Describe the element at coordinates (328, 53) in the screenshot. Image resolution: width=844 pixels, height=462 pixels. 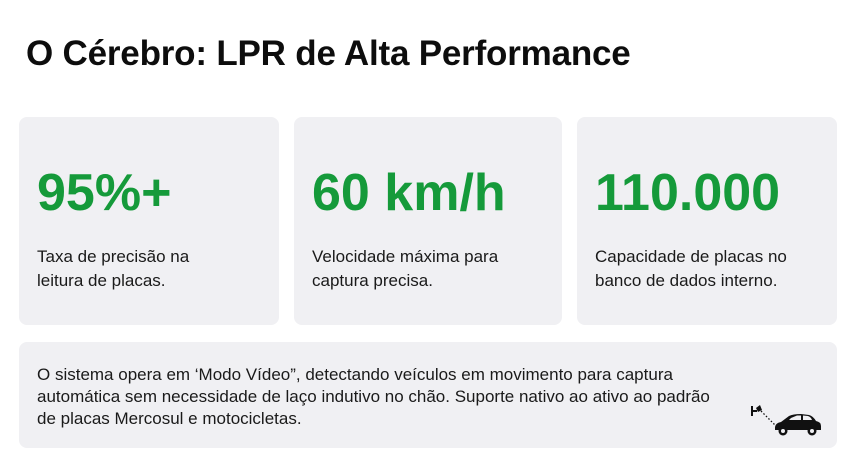
I see `page-title: O Cérebro: LPR de Alta Performance` at that location.